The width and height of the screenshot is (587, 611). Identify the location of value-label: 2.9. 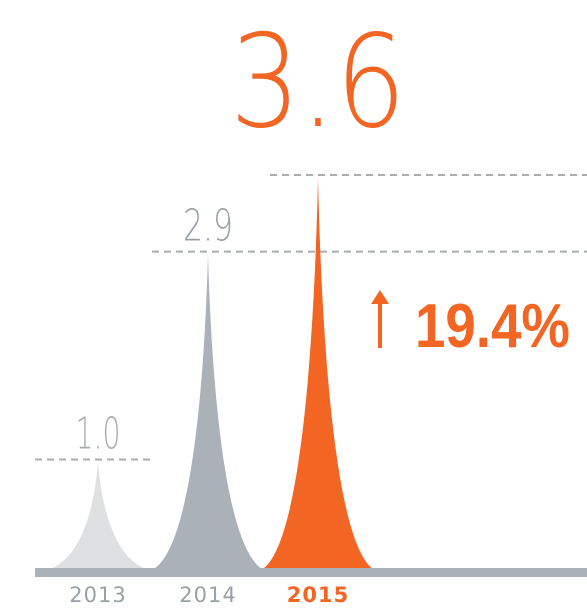
(208, 226).